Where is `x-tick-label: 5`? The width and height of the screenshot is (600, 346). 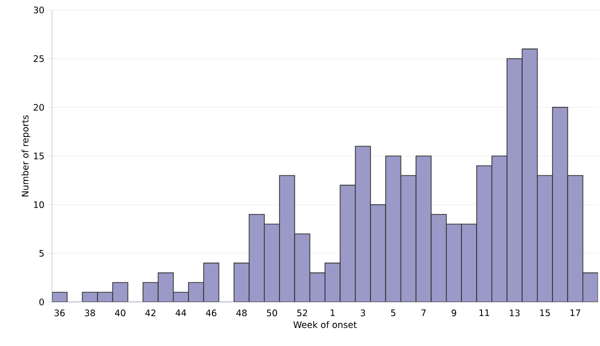
x-tick-label: 5 is located at coordinates (393, 313).